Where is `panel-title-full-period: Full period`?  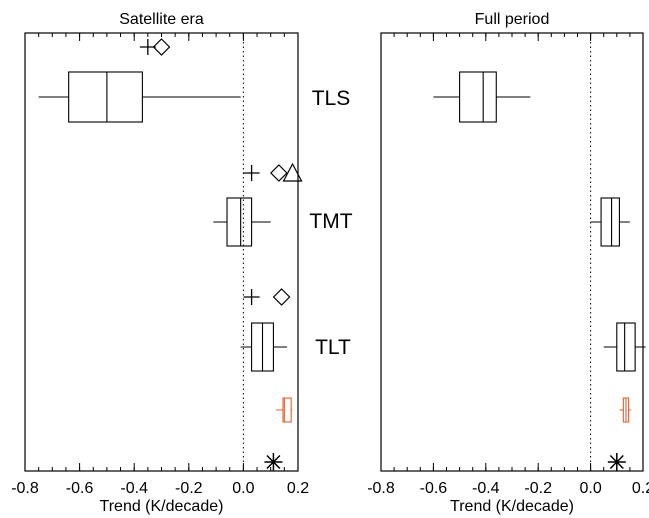
panel-title-full-period: Full period is located at coordinates (512, 19).